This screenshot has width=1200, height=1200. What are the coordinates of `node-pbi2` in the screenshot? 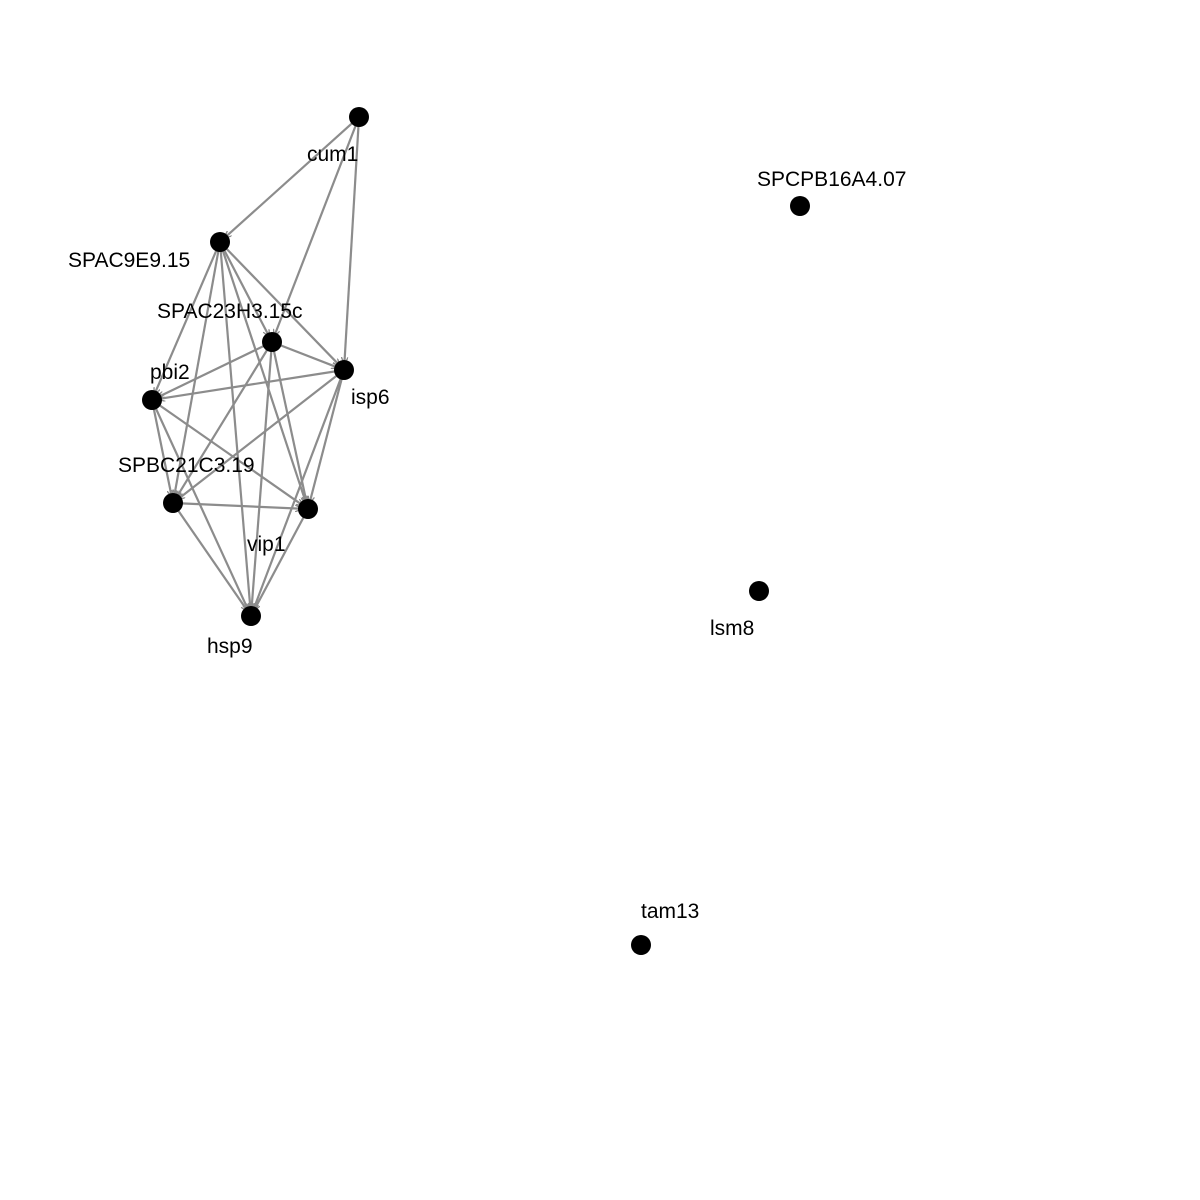 It's located at (152, 400).